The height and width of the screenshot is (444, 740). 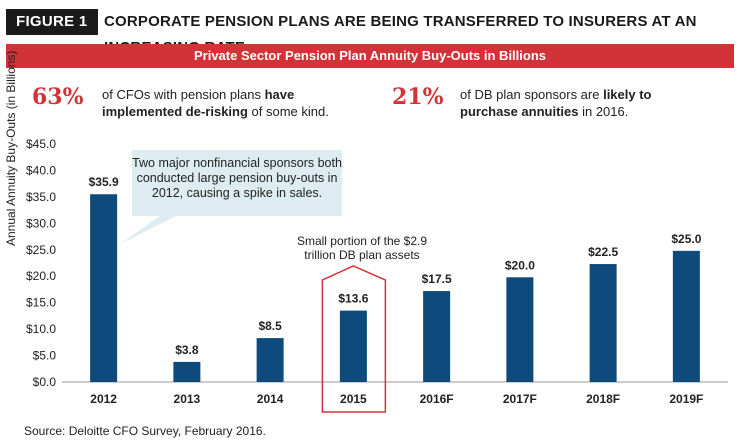 What do you see at coordinates (603, 323) in the screenshot?
I see `bar-2018F` at bounding box center [603, 323].